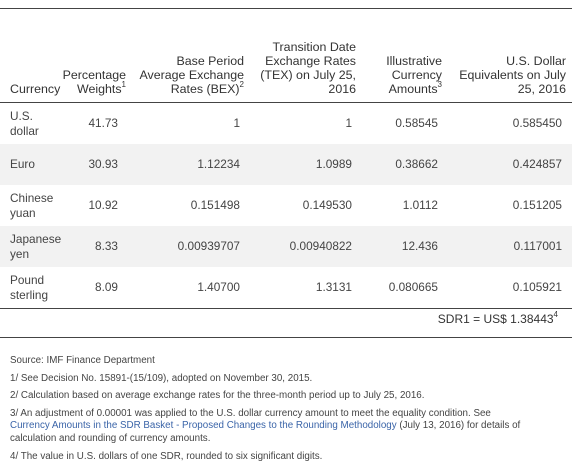  Describe the element at coordinates (30, 56) in the screenshot. I see `header-currency: Currency` at that location.